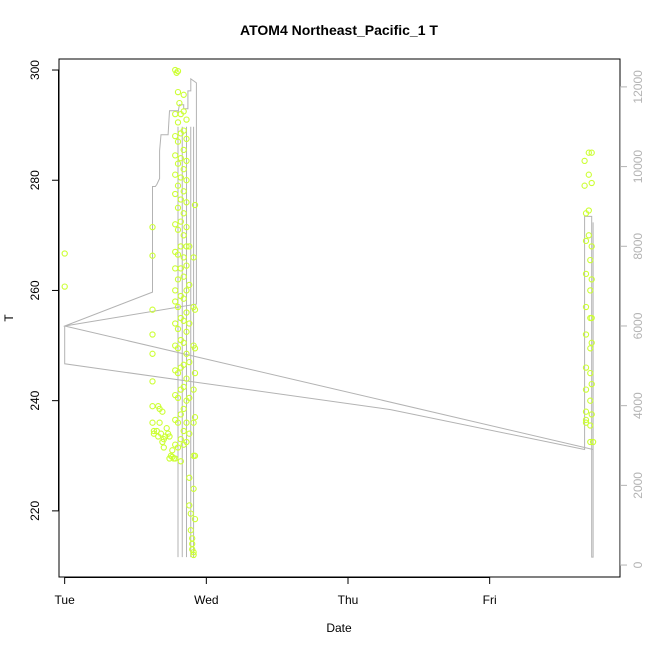  What do you see at coordinates (65, 600) in the screenshot?
I see `x-tick-label: Tue` at bounding box center [65, 600].